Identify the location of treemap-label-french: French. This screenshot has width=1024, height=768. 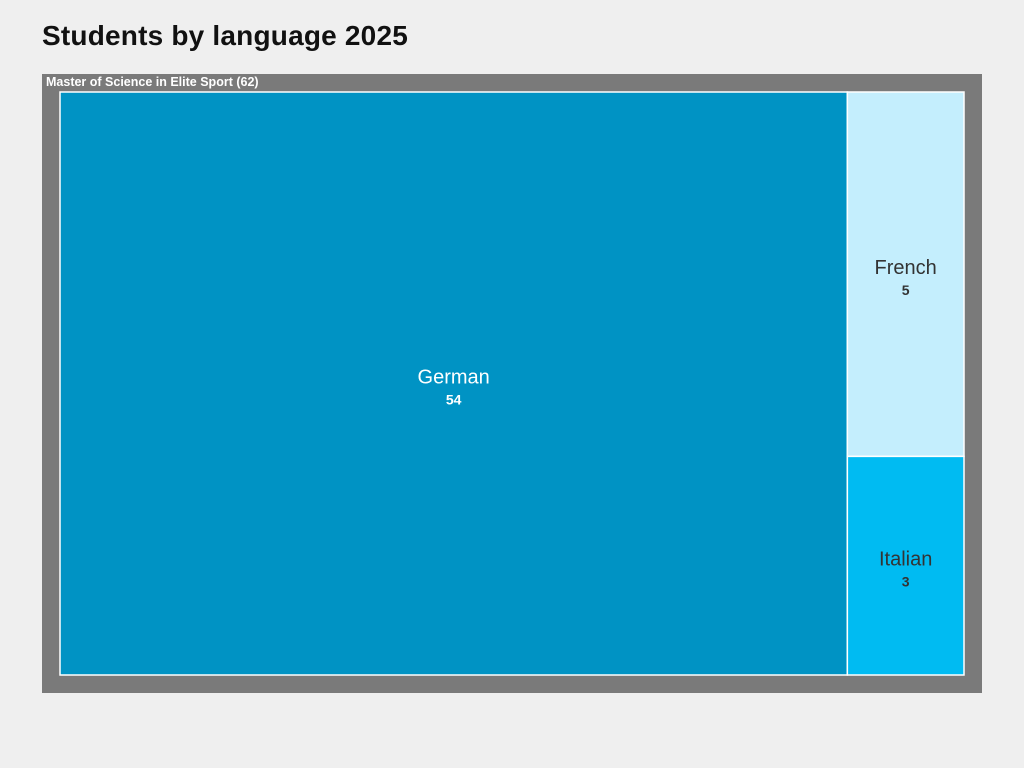
(906, 268).